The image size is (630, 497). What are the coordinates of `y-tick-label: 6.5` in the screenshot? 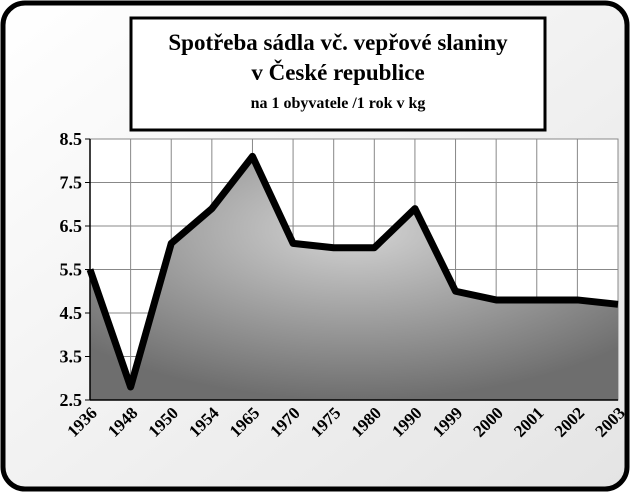 It's located at (71, 226).